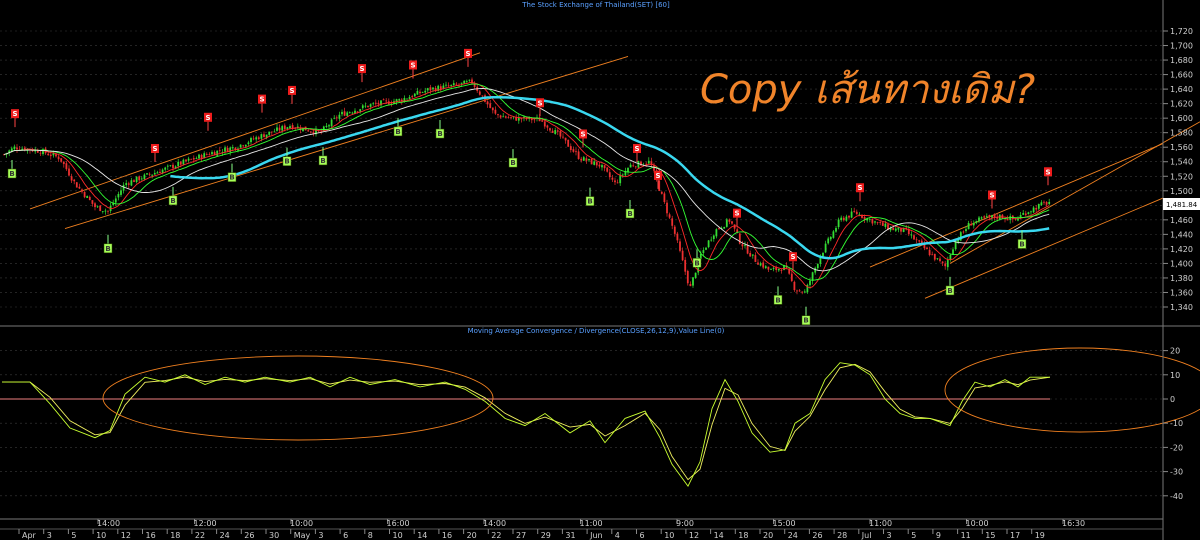  Describe the element at coordinates (398, 523) in the screenshot. I see `time-label: 16:00` at that location.